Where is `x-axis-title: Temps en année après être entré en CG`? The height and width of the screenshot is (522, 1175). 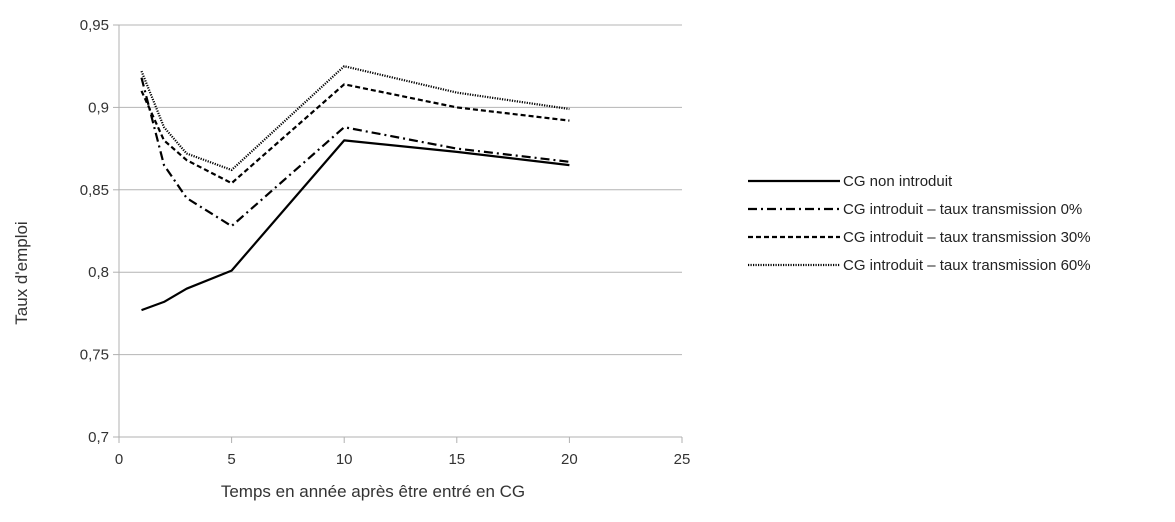
x-axis-title: Temps en année après être entré en CG is located at coordinates (373, 491).